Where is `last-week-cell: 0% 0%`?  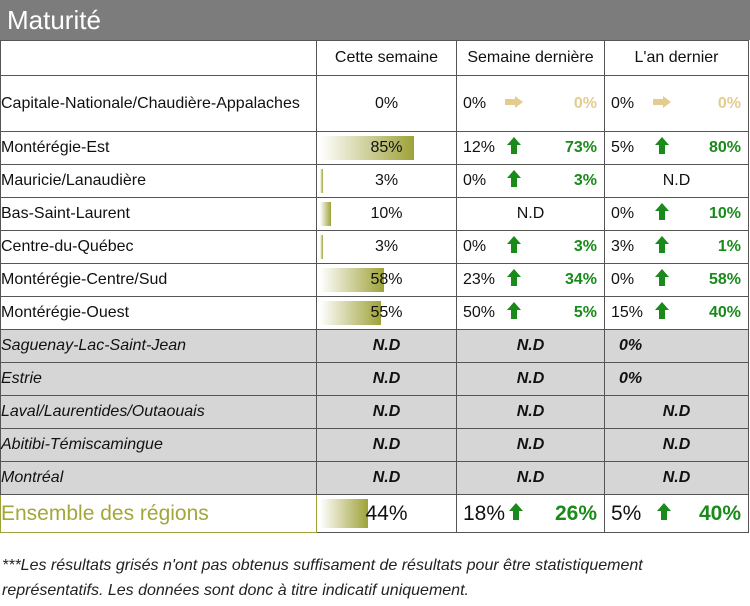 last-week-cell: 0% 0% is located at coordinates (530, 103).